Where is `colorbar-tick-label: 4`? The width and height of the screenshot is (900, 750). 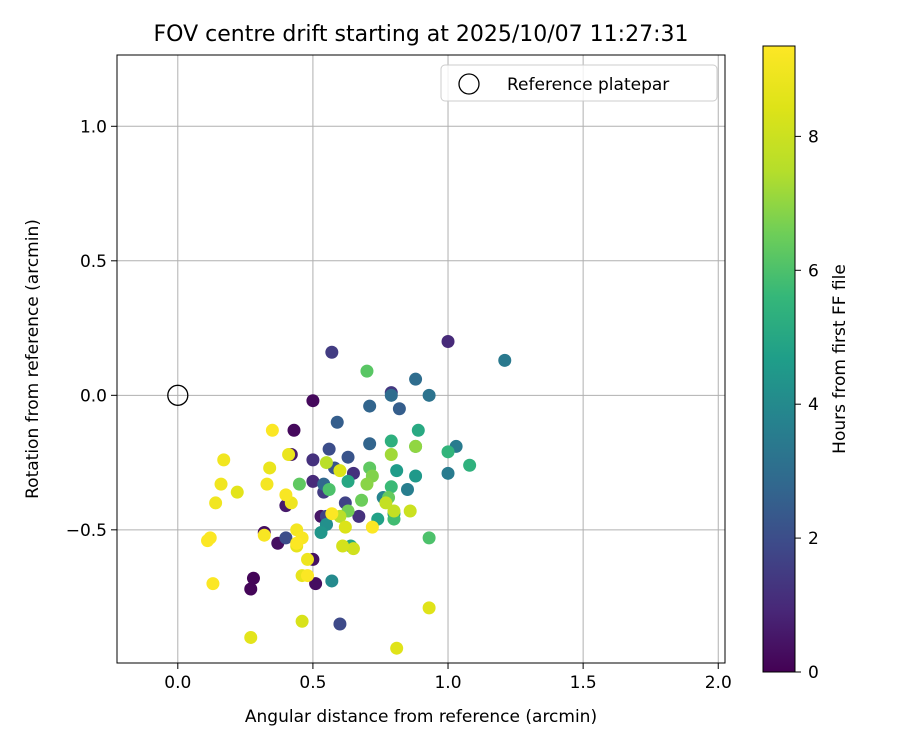 colorbar-tick-label: 4 is located at coordinates (813, 405).